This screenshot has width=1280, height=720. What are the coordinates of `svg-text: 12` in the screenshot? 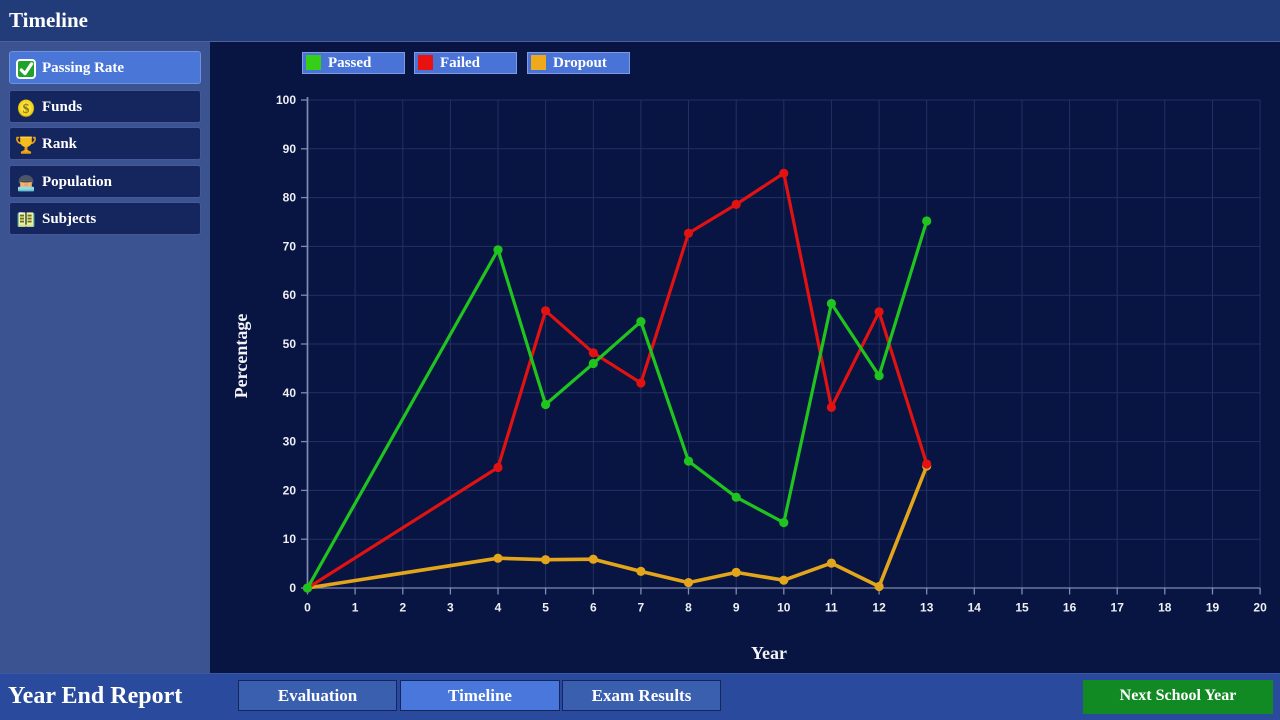 It's located at (879, 608).